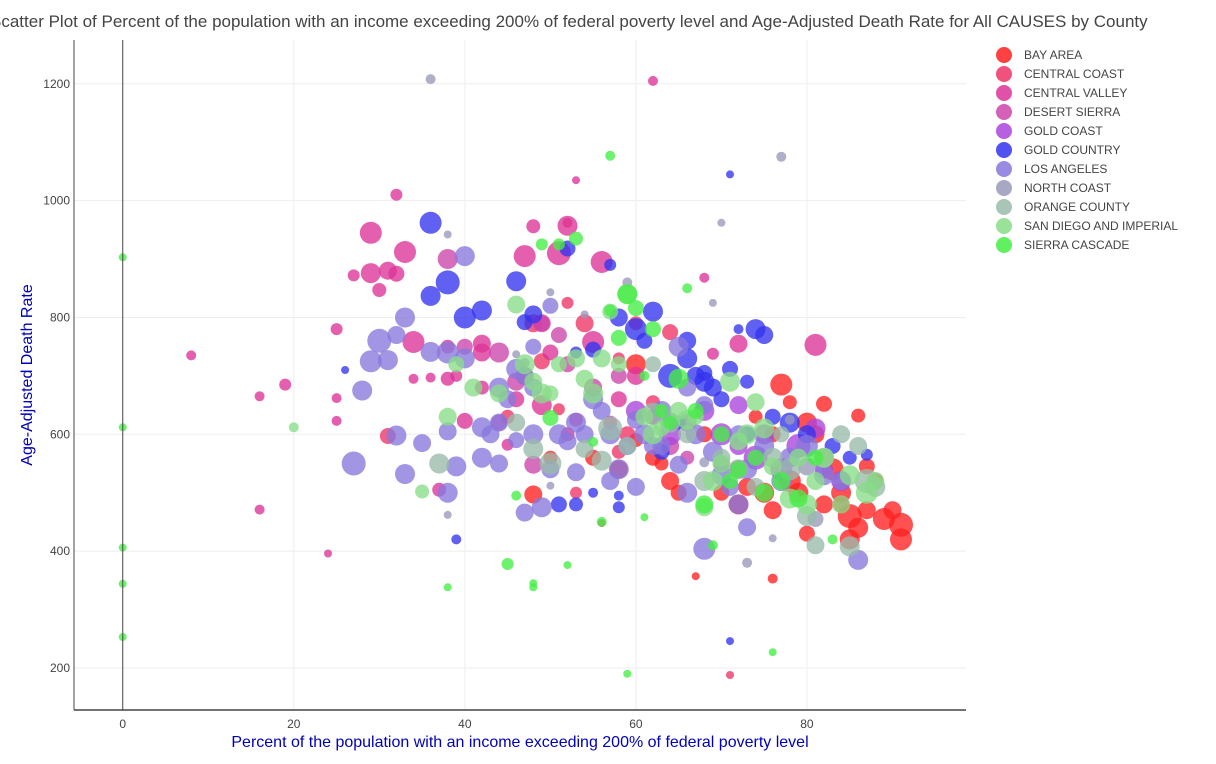 This screenshot has width=1216, height=764. Describe the element at coordinates (636, 724) in the screenshot. I see `x-tick-label: 60` at that location.